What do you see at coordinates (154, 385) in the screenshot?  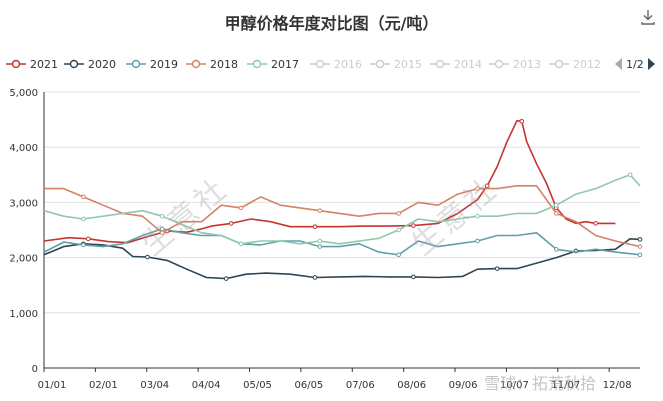 I see `x-tick-label: 03/04` at bounding box center [154, 385].